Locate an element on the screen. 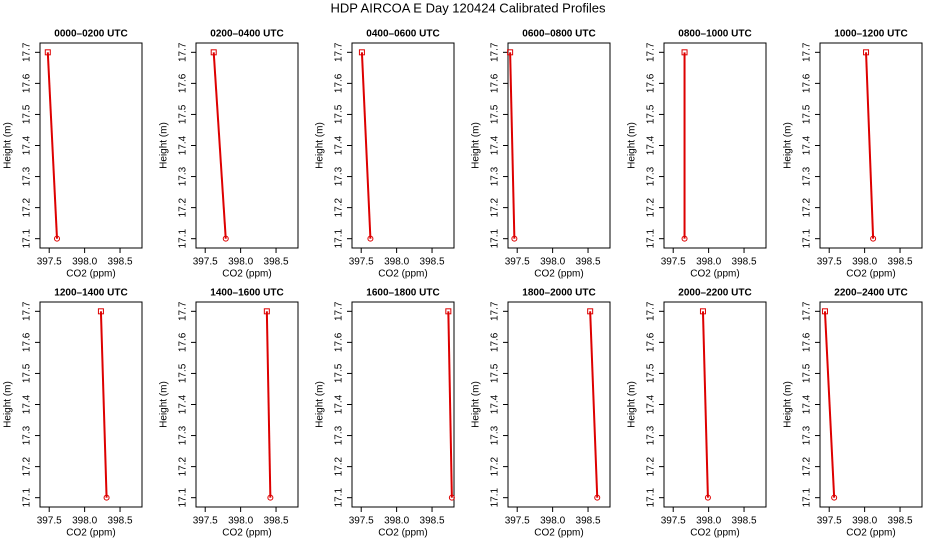  panel-title: 0800–1000 UTC is located at coordinates (714, 34).